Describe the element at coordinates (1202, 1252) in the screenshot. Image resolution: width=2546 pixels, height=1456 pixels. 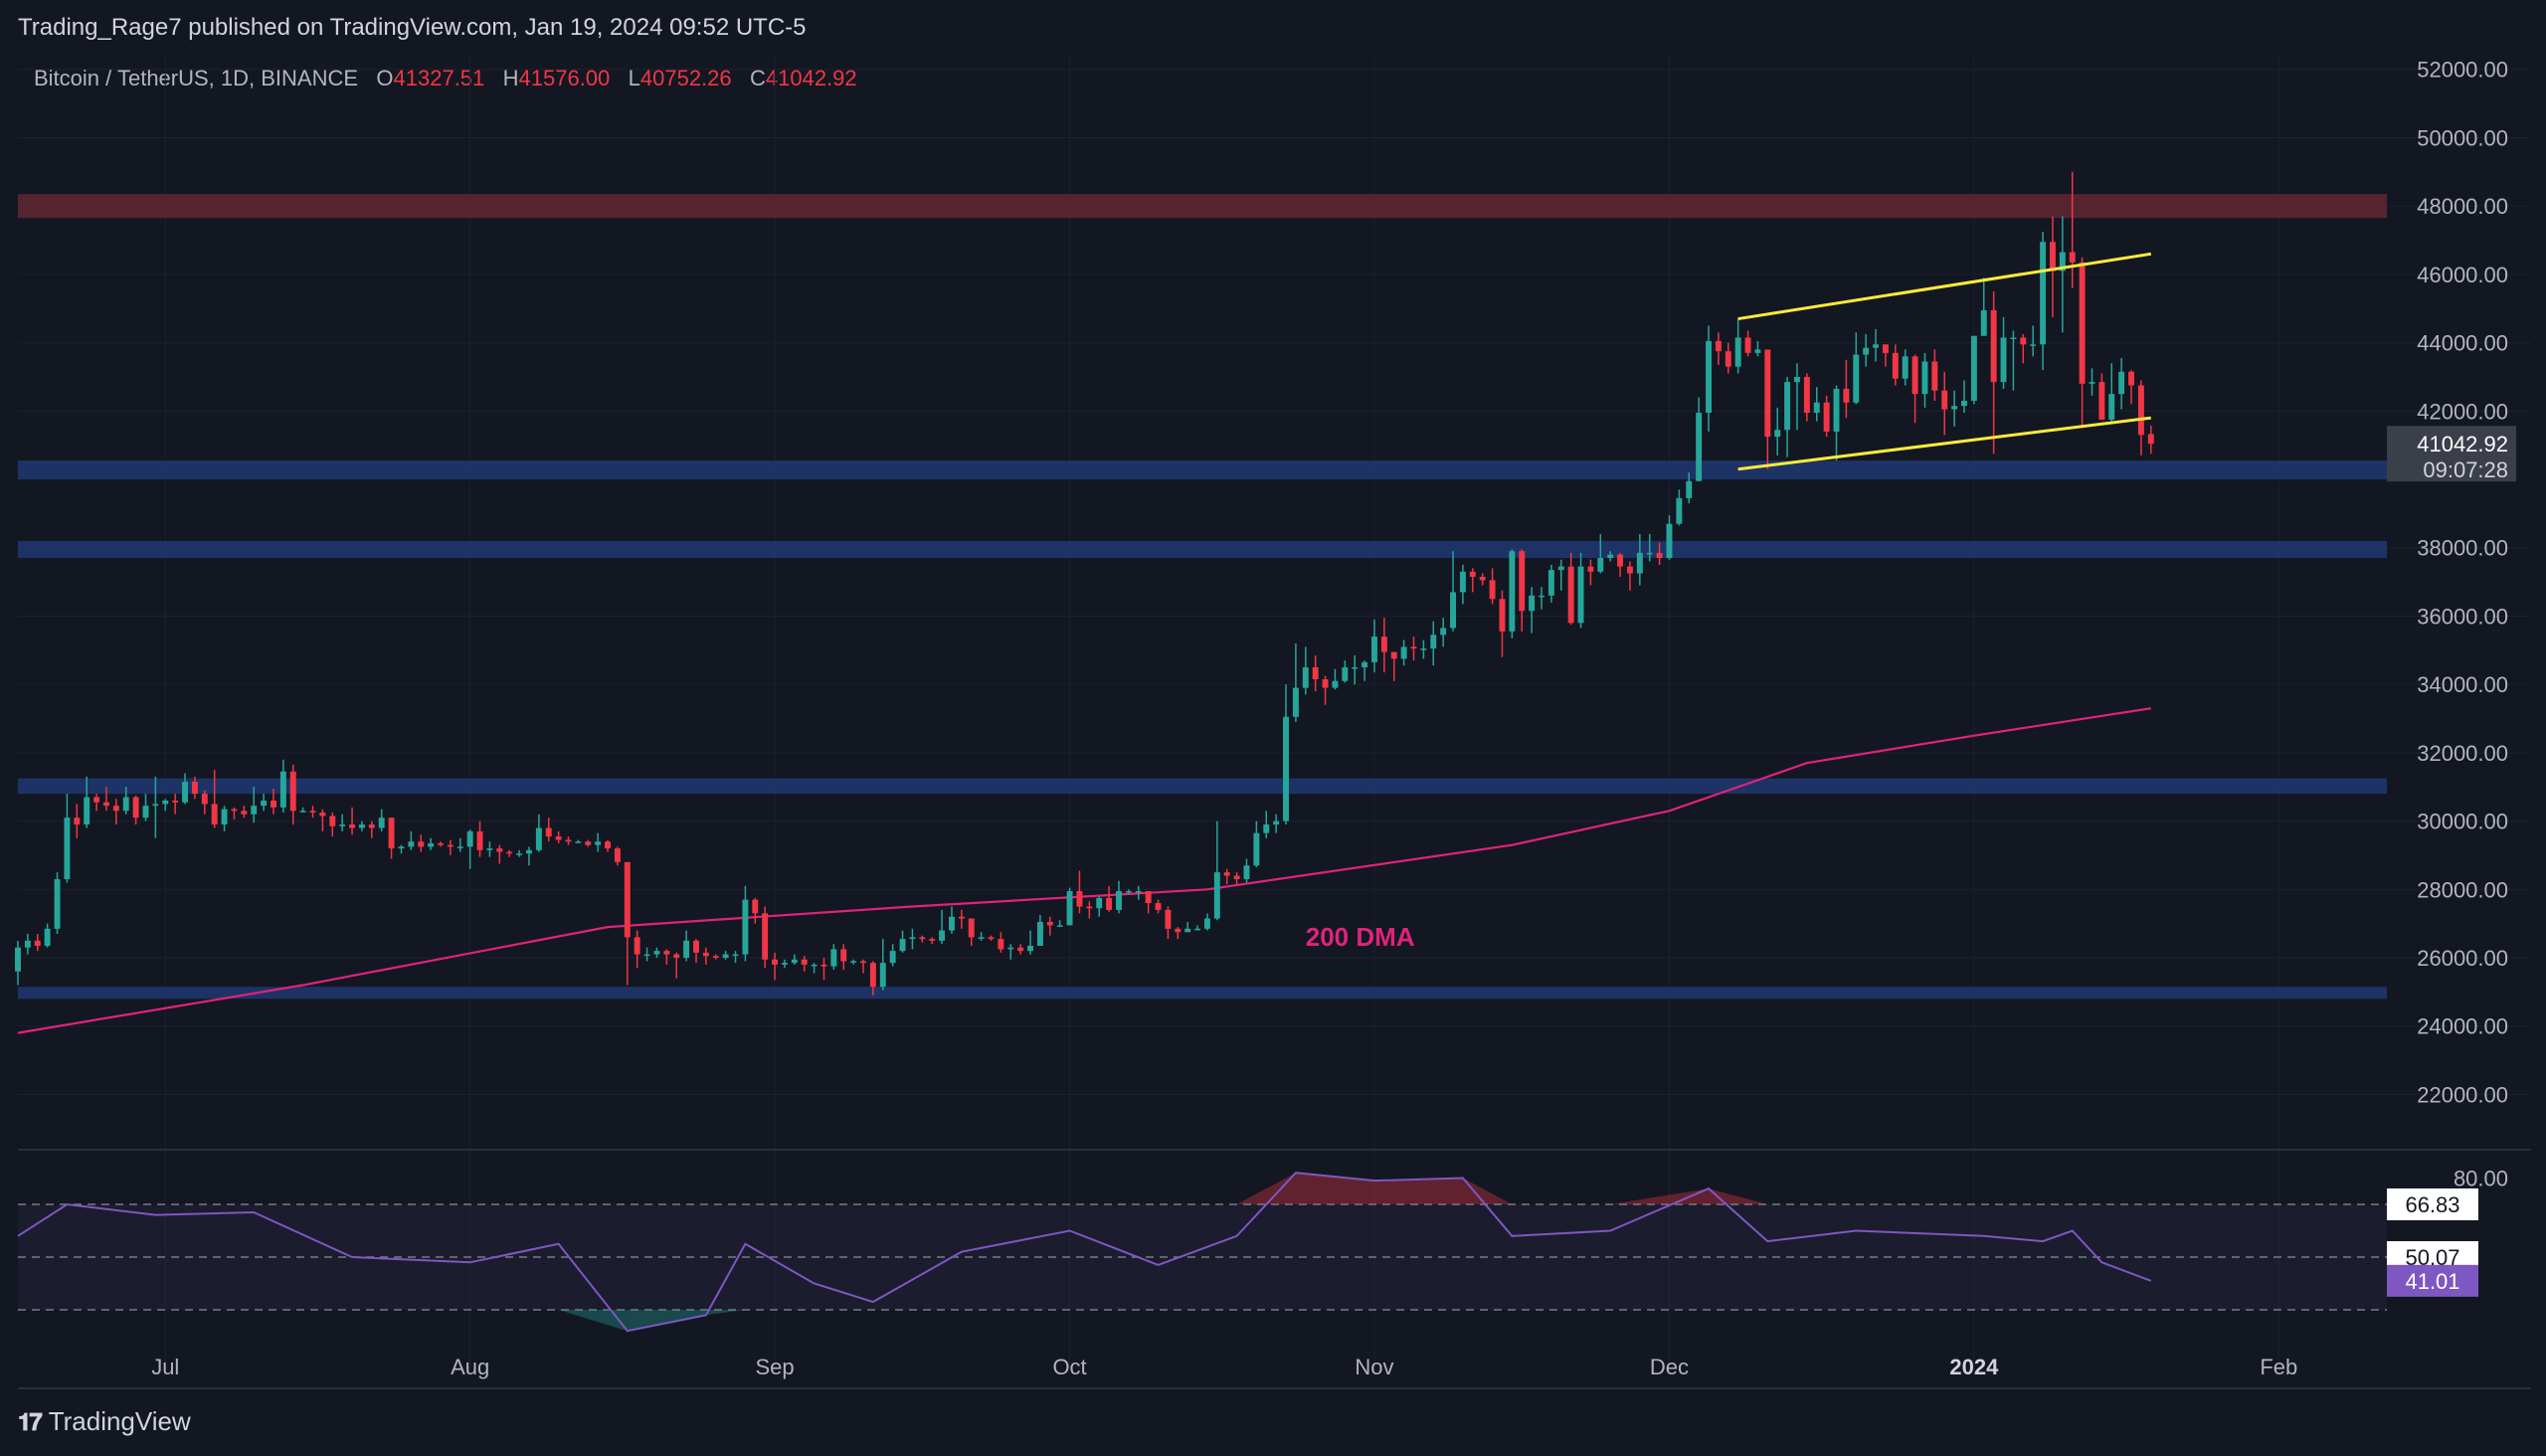
I see `rsi-layer` at that location.